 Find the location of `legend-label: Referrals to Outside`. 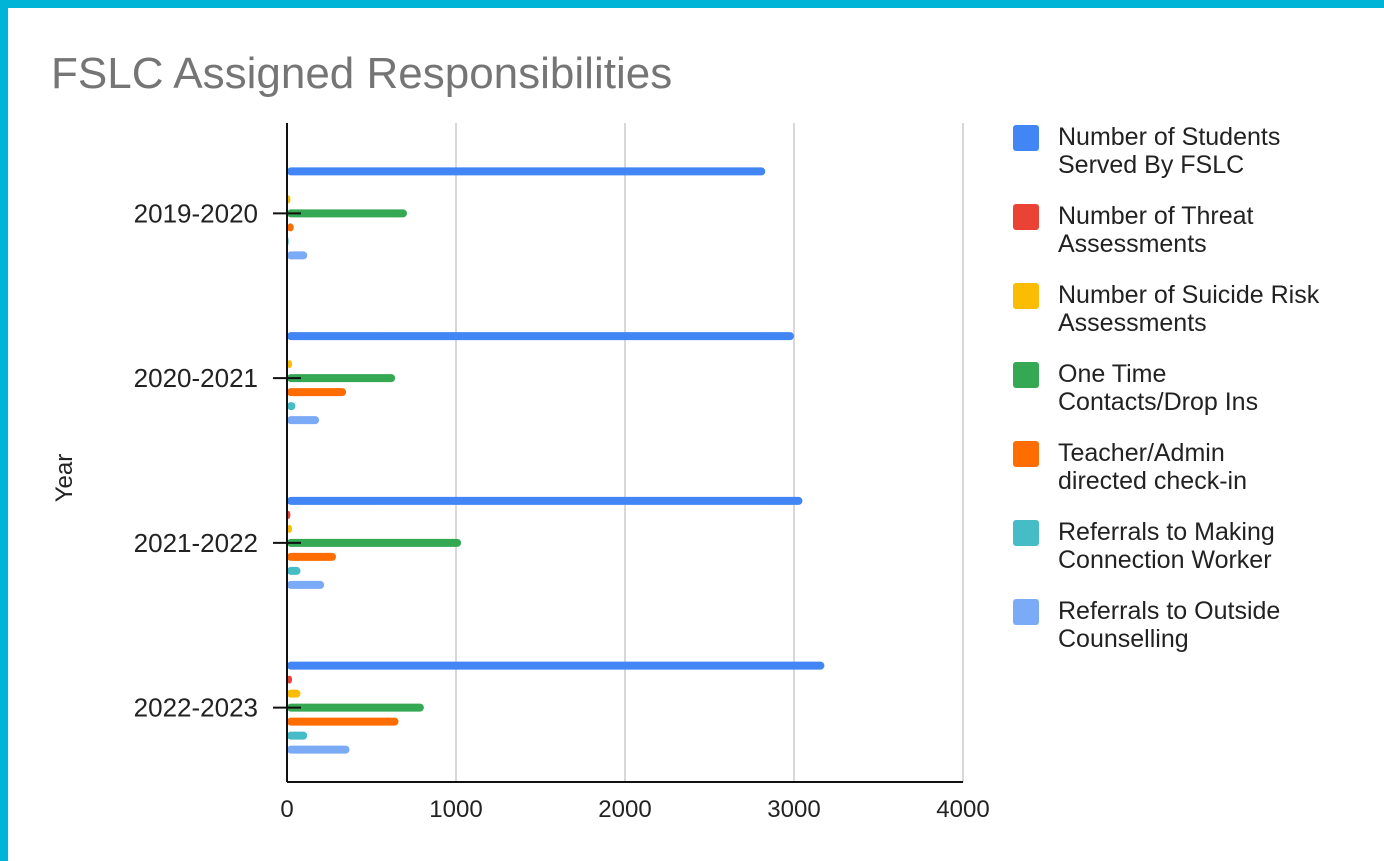

legend-label: Referrals to Outside is located at coordinates (1169, 611).